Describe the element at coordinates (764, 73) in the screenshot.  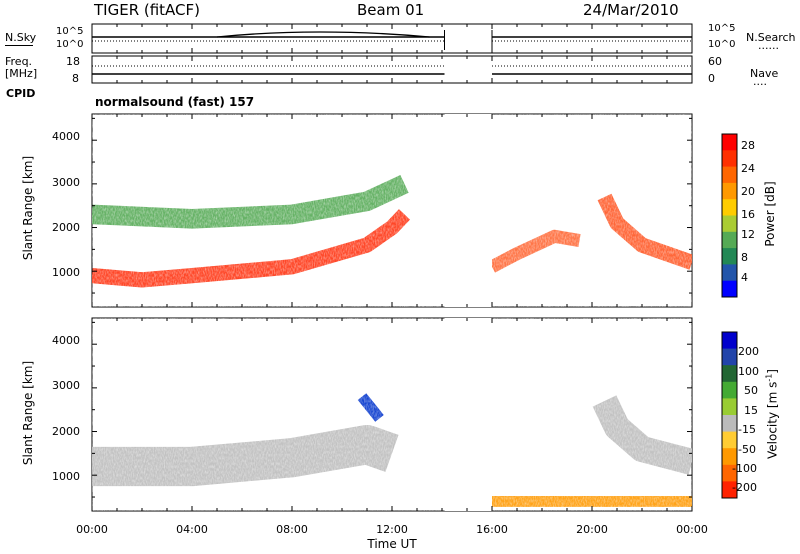
I see `nave-label: Nave` at that location.